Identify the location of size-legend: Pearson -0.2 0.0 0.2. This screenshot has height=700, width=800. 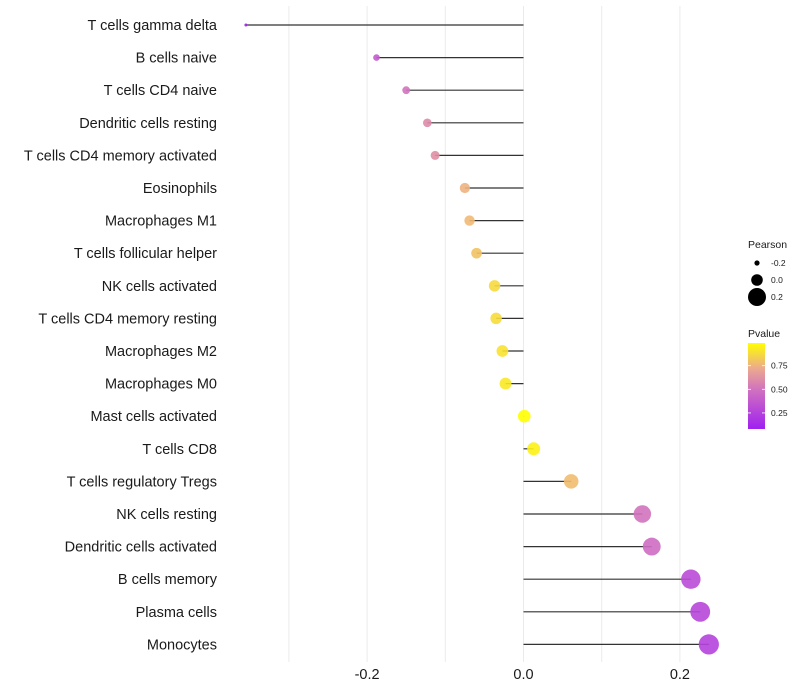
(767, 272).